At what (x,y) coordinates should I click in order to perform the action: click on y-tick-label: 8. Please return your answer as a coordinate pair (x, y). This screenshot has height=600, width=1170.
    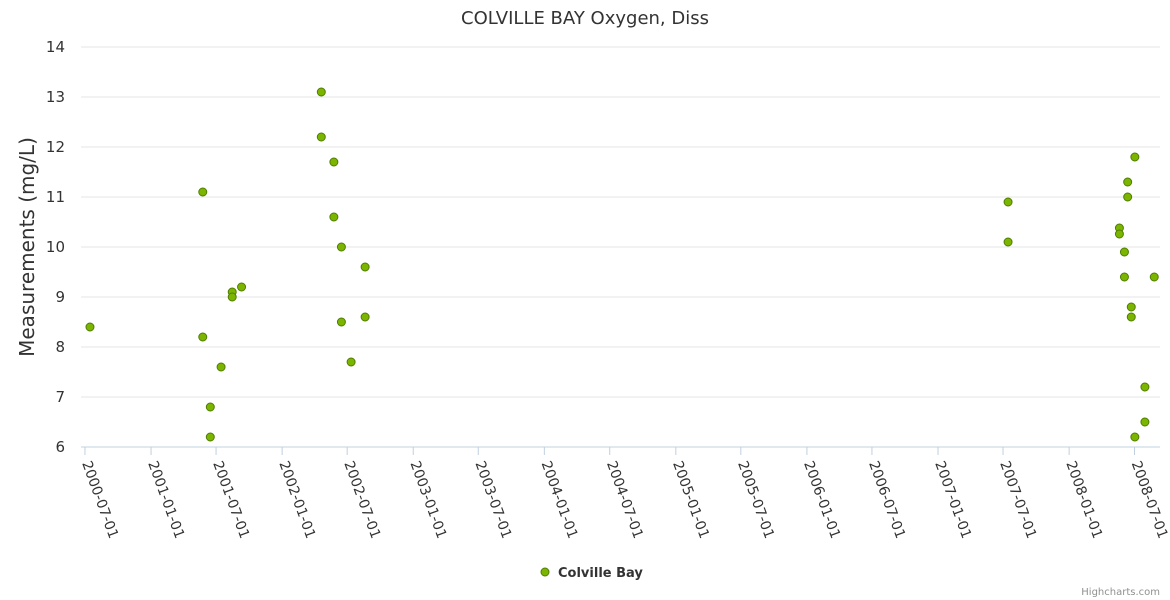
    Looking at the image, I should click on (60, 347).